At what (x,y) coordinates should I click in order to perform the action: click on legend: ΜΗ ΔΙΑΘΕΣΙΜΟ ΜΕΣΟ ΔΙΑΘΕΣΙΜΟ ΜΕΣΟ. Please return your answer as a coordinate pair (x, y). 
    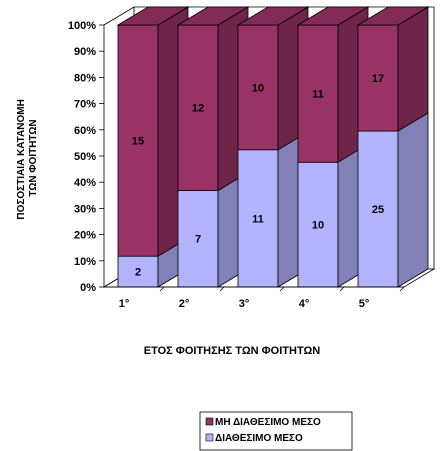
    Looking at the image, I should click on (276, 431).